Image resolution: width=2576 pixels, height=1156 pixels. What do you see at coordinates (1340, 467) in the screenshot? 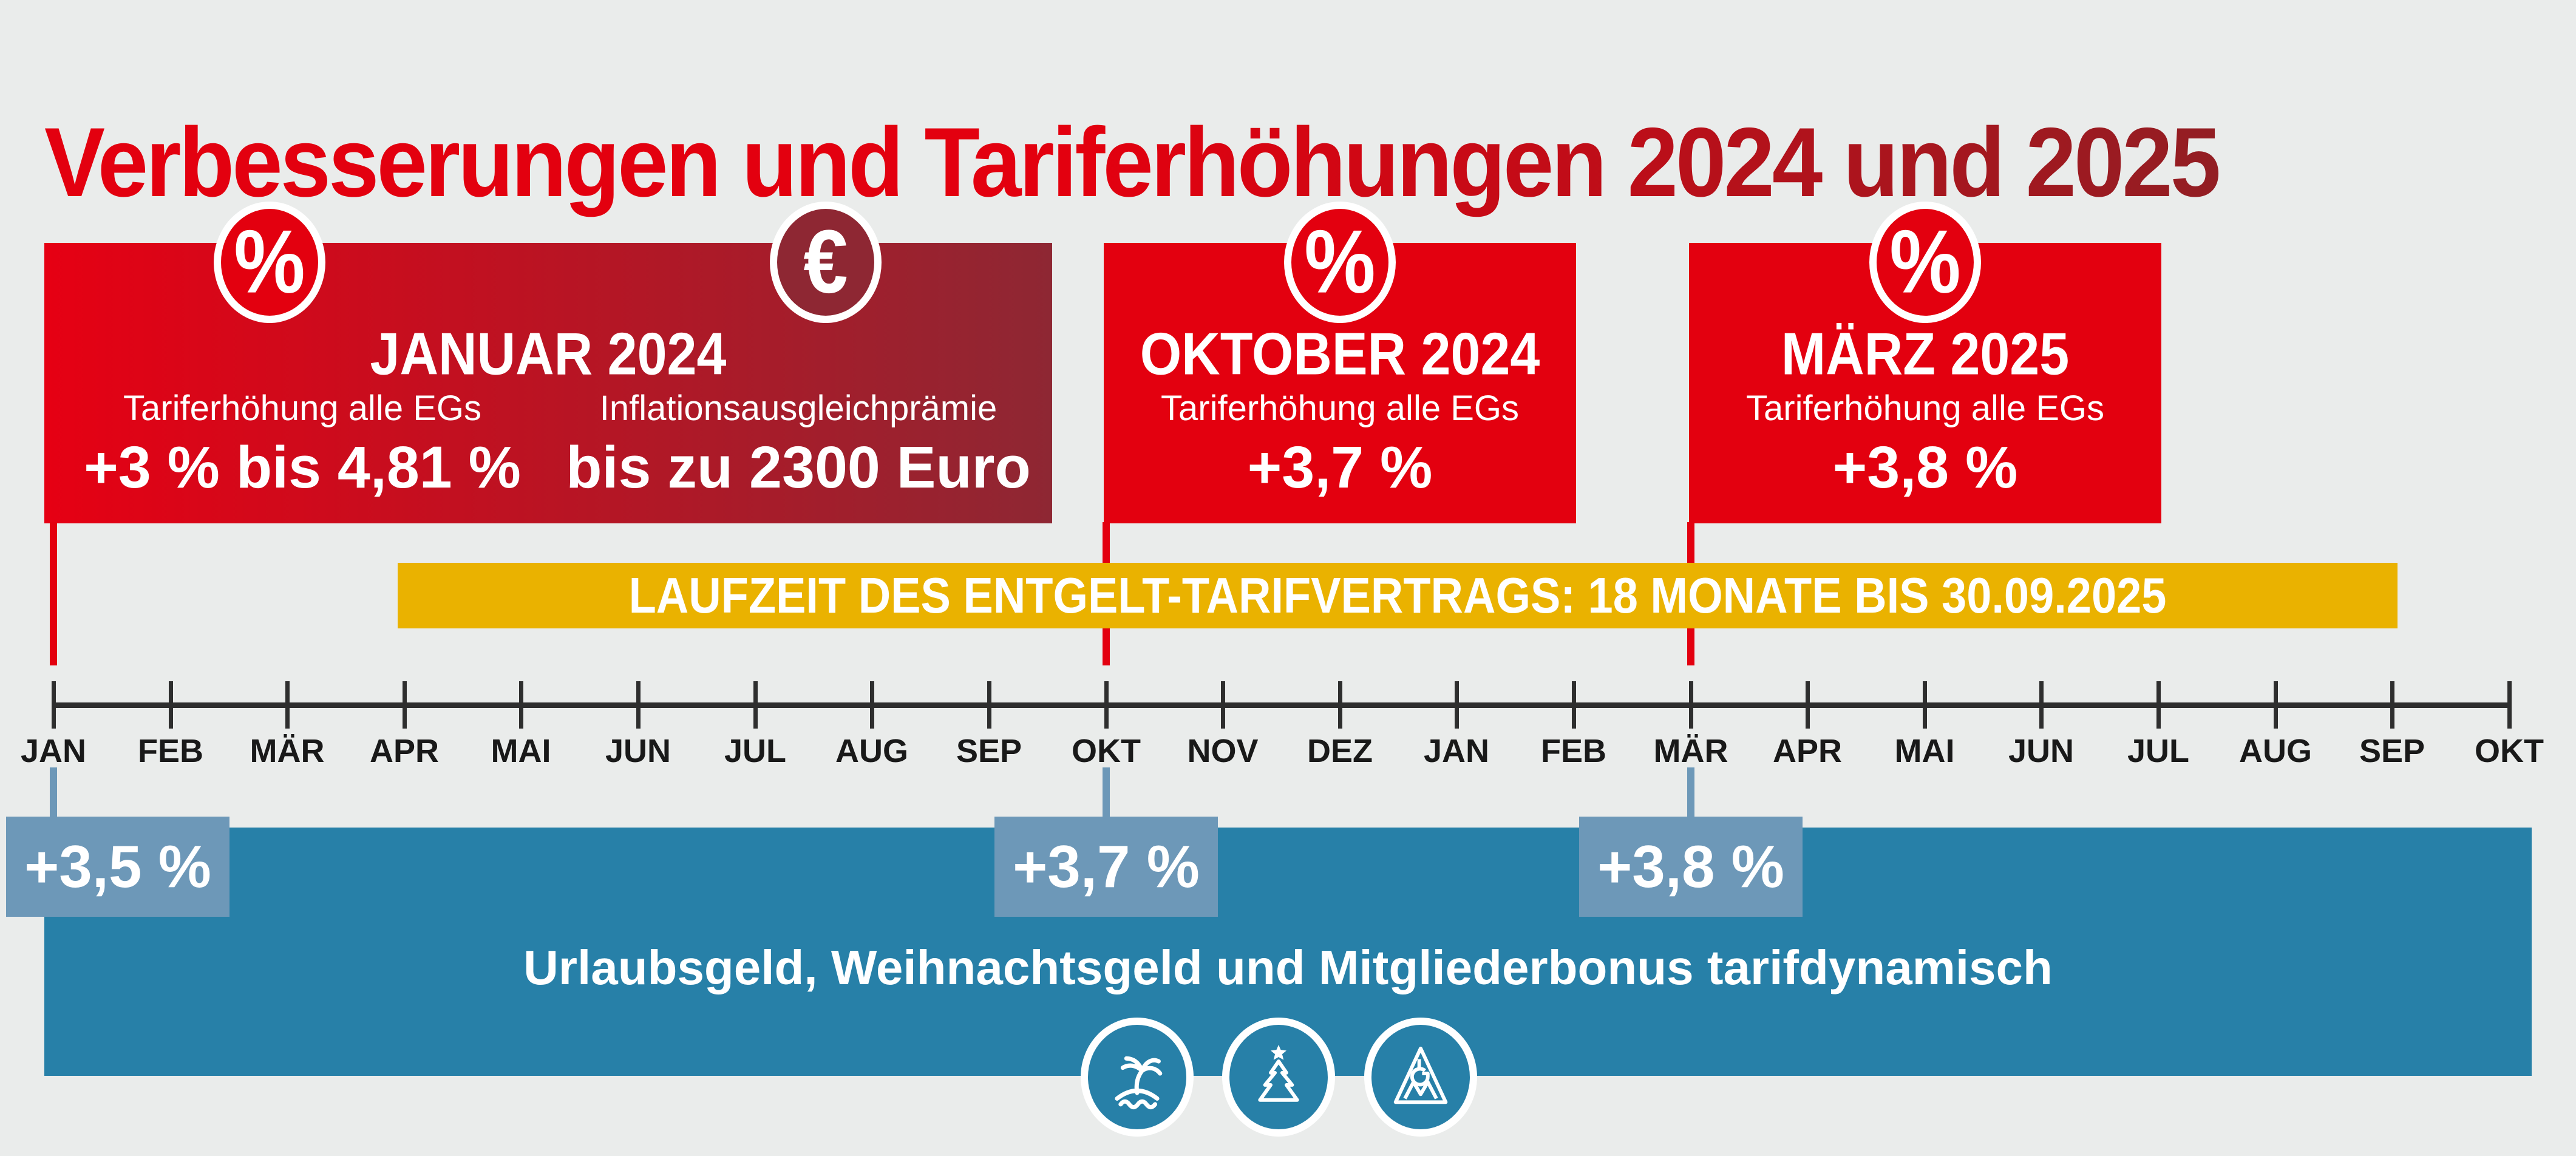
I see `event-column-value: +3,7 %` at bounding box center [1340, 467].